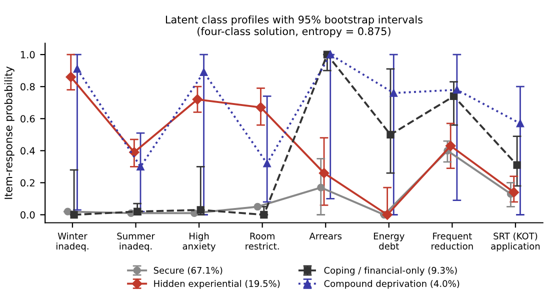 The height and width of the screenshot is (299, 550). Describe the element at coordinates (27, 54) in the screenshot. I see `y-tick-label: 1.0` at that location.